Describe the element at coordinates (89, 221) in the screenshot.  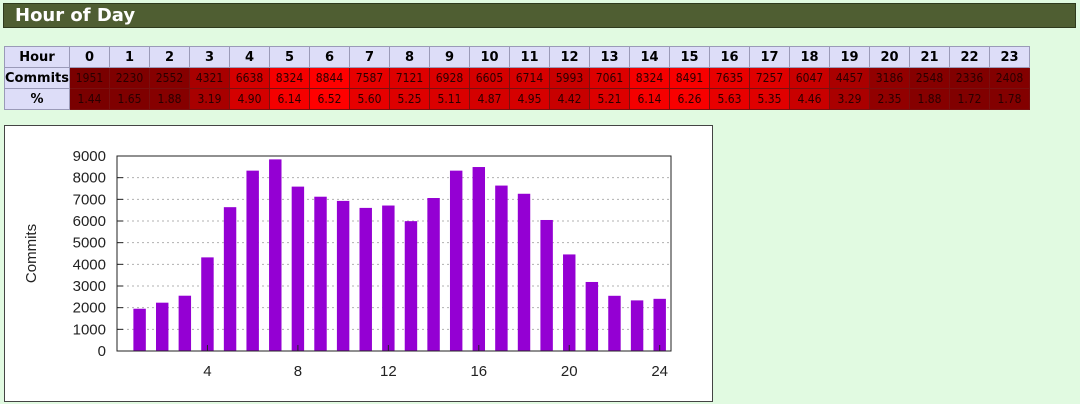
I see `y-tick-label: 6000` at that location.